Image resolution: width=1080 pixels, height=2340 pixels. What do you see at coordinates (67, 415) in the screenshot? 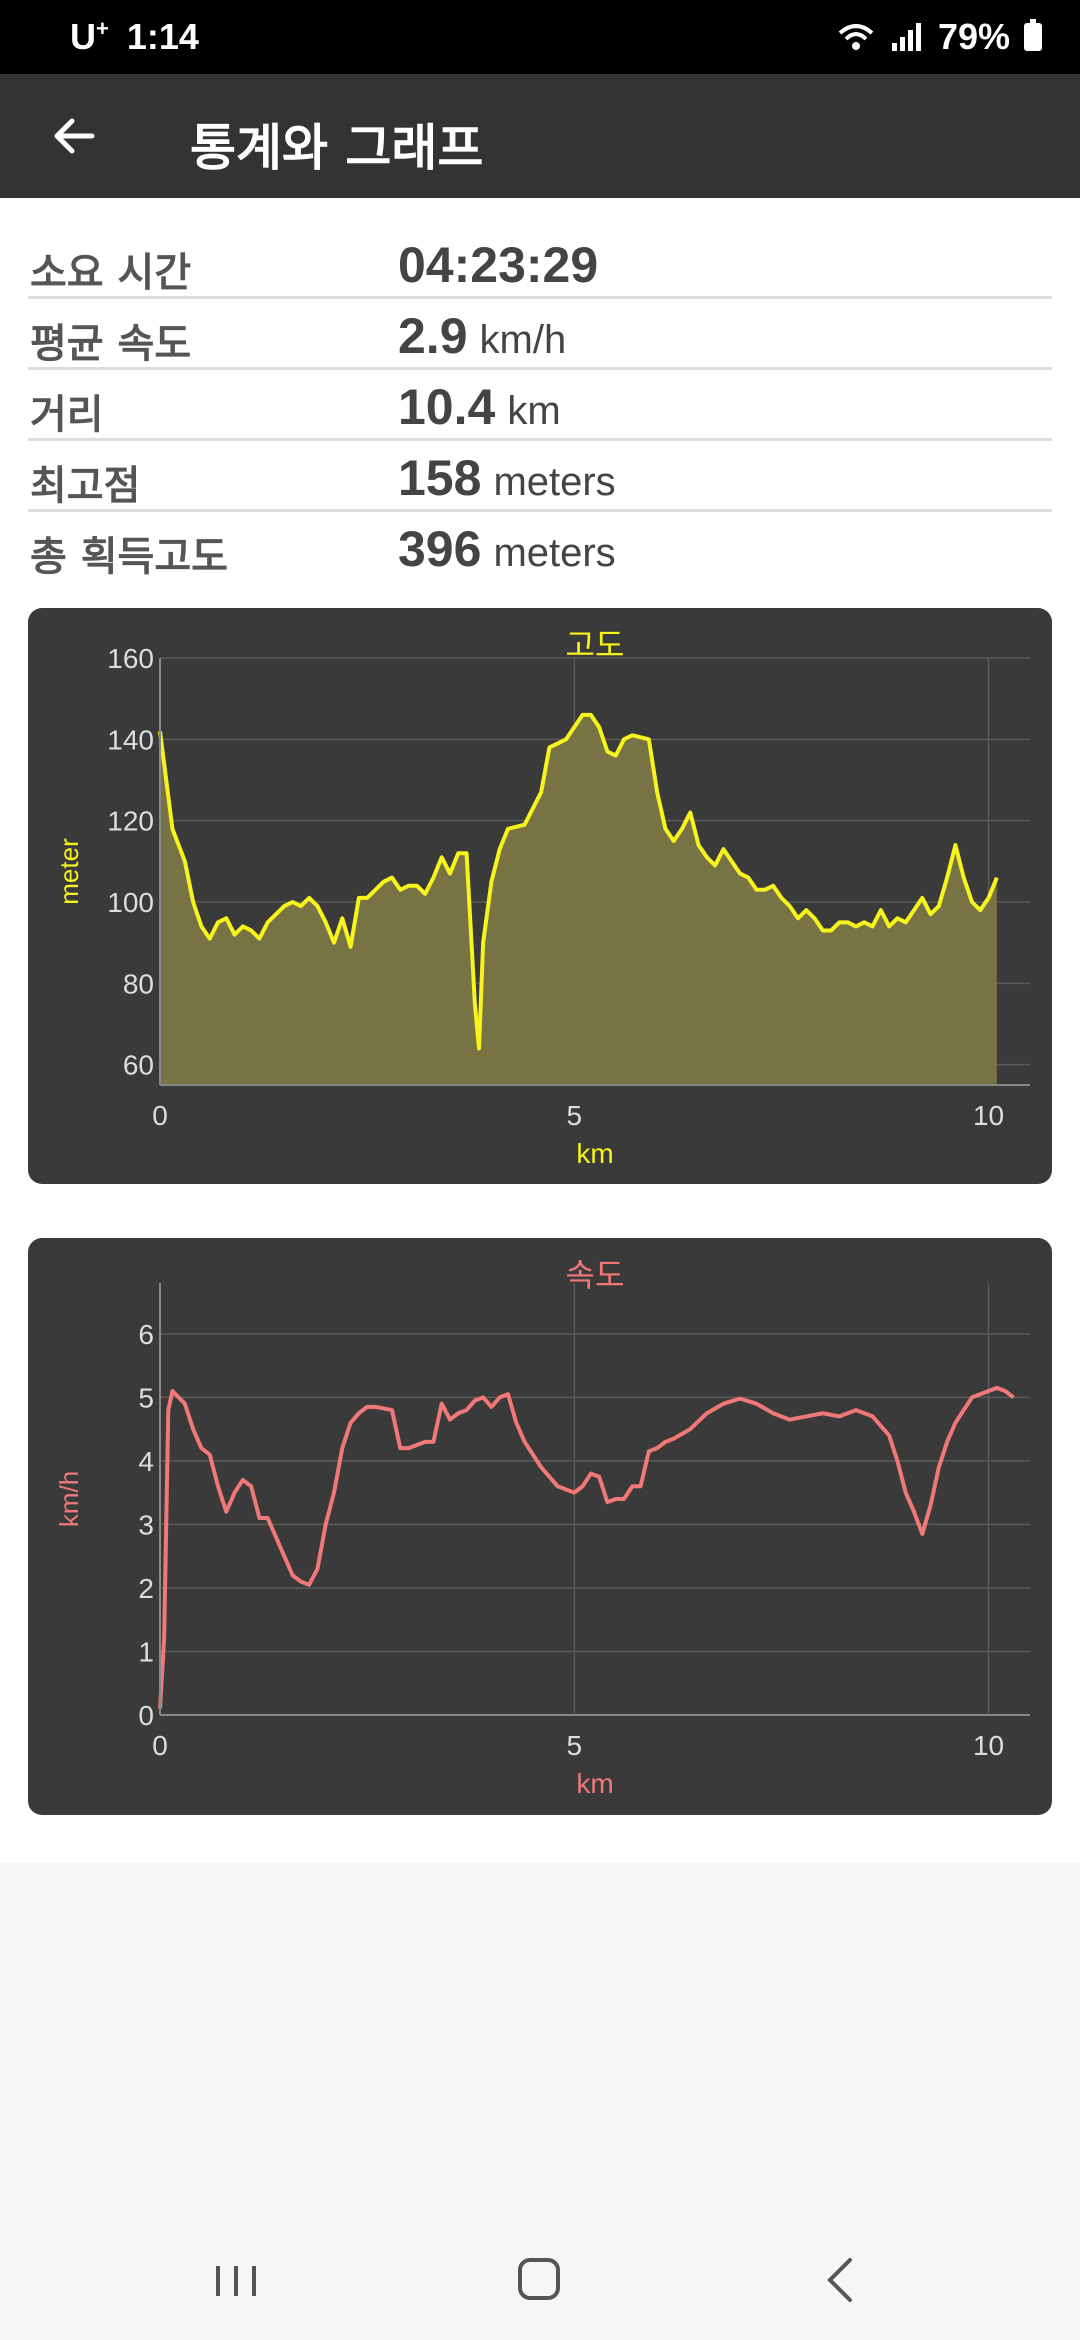
I see `stat-label: 거리` at bounding box center [67, 415].